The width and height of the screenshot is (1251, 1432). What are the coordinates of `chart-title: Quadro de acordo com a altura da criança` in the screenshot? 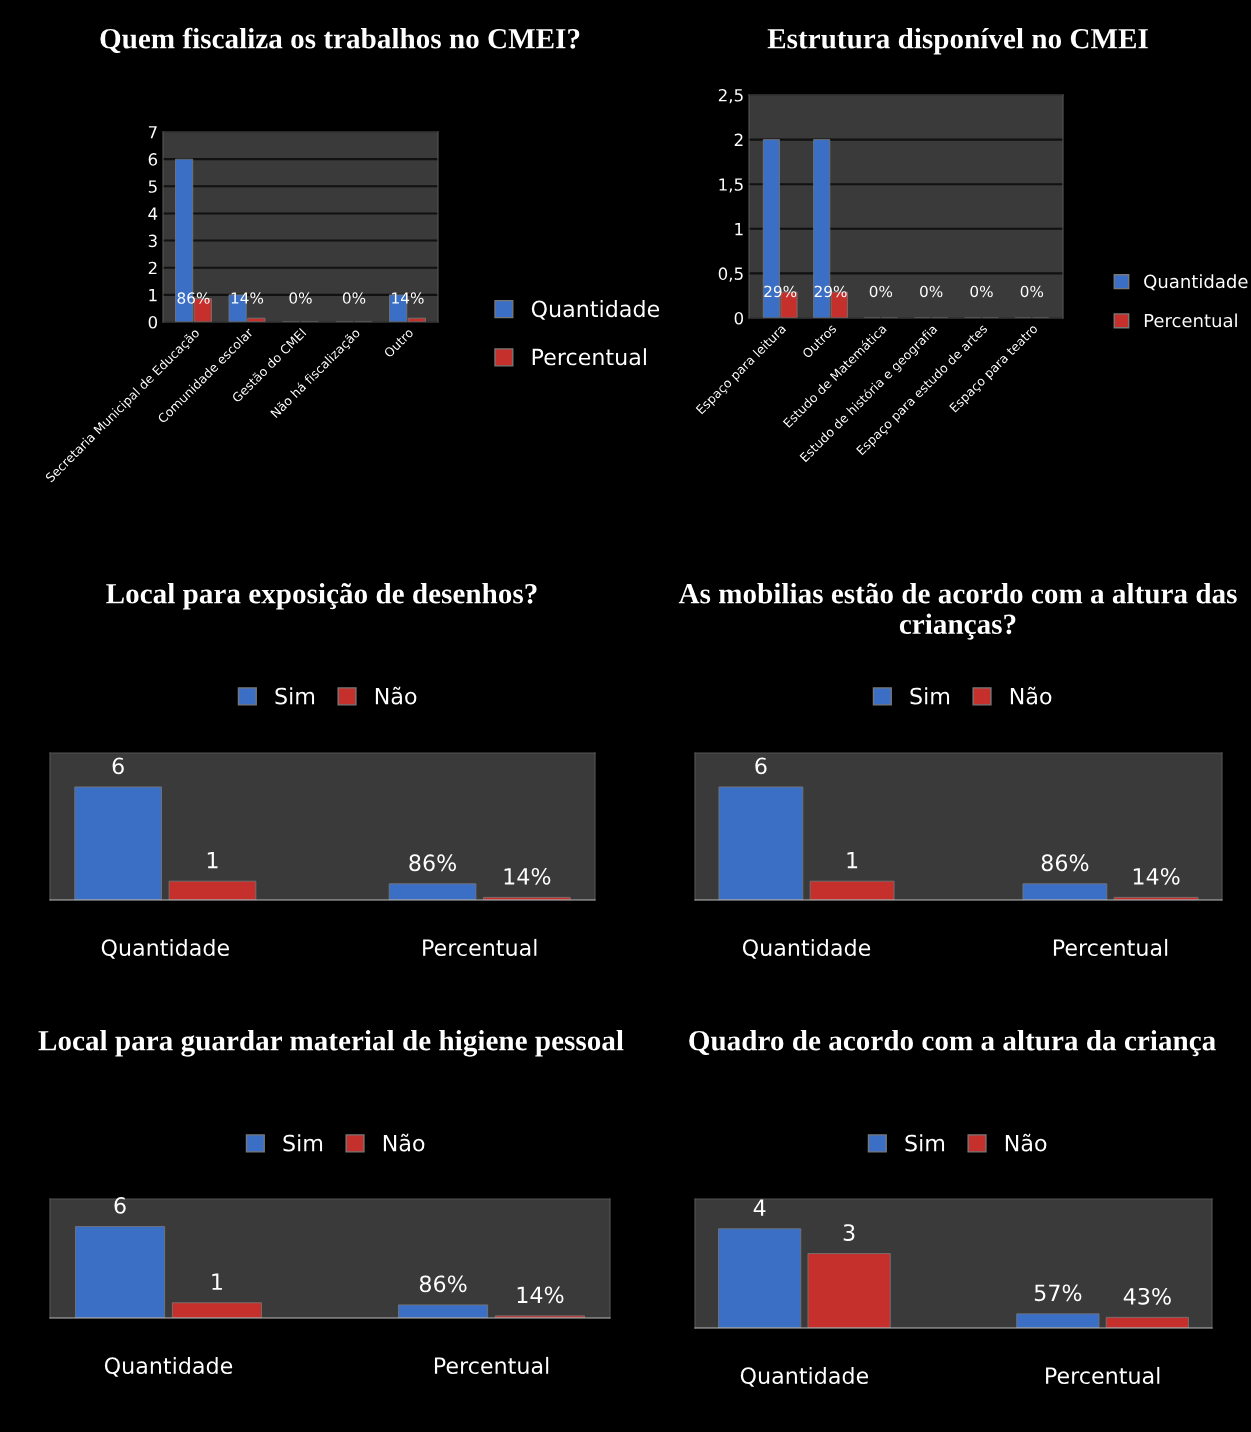 It's located at (952, 1043).